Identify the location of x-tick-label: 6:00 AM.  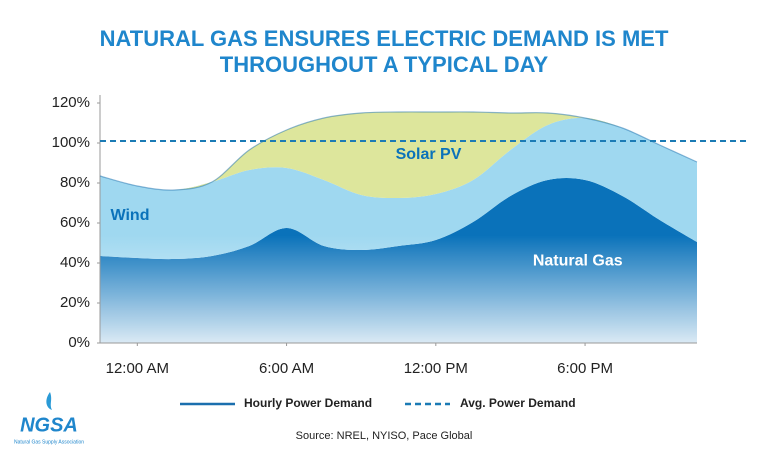
(286, 368).